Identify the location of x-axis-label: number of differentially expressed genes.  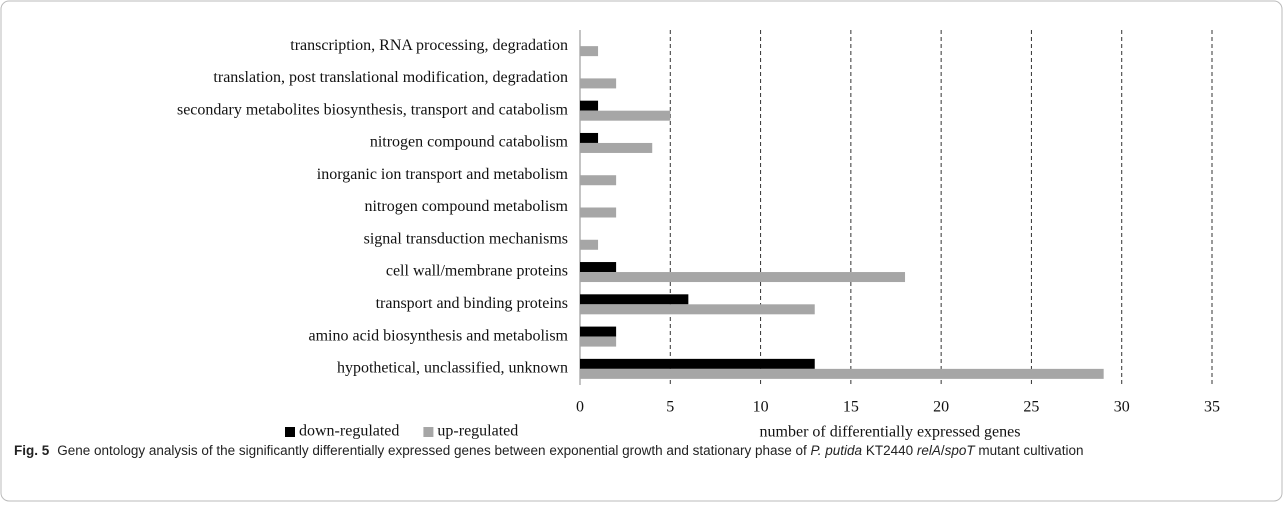
(890, 432).